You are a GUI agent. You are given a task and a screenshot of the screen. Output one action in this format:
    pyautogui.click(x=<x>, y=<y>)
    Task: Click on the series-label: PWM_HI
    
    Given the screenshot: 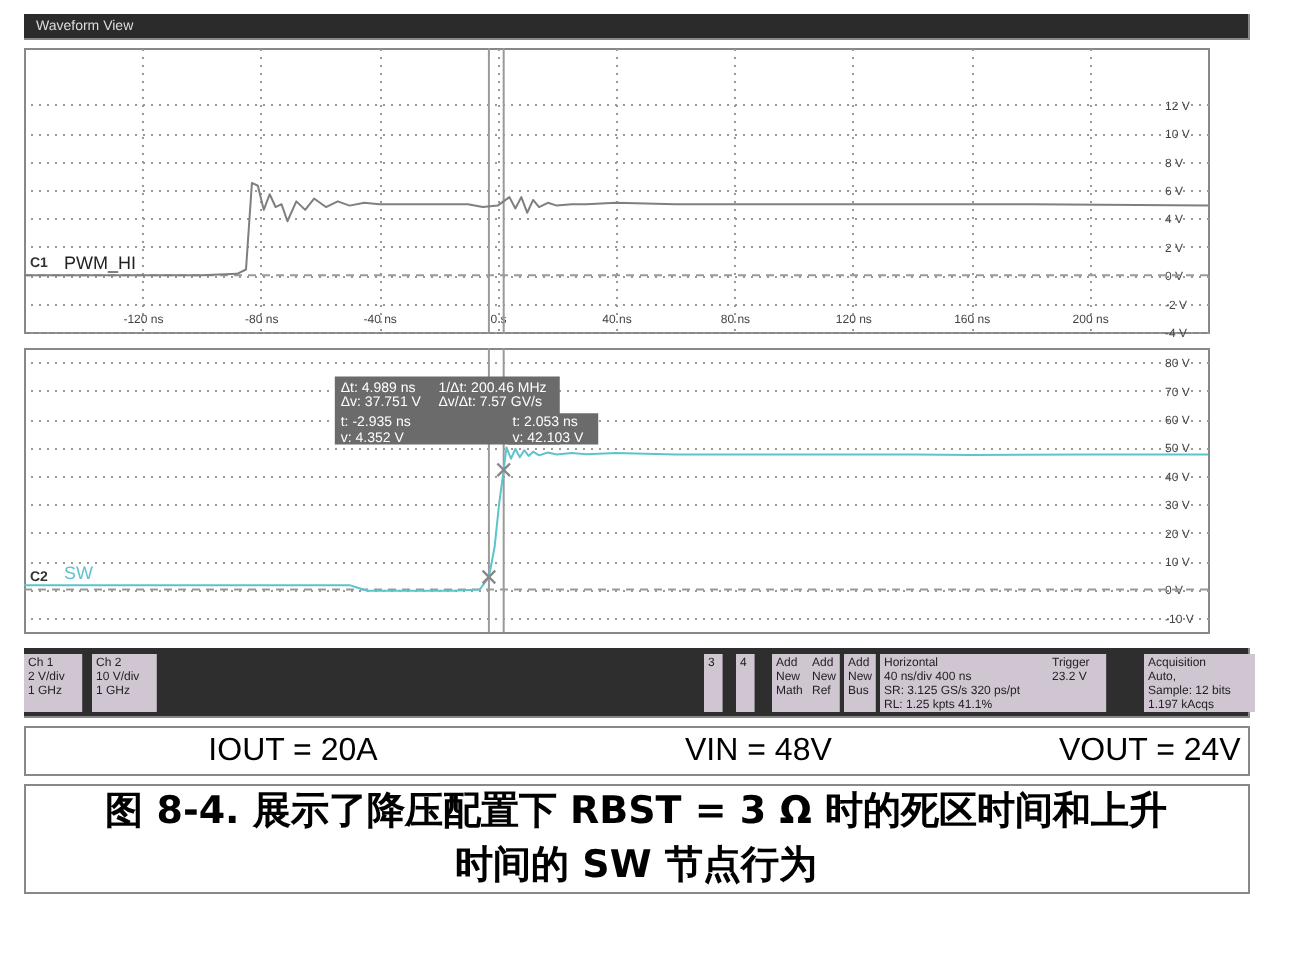 What is the action you would take?
    pyautogui.click(x=100, y=263)
    